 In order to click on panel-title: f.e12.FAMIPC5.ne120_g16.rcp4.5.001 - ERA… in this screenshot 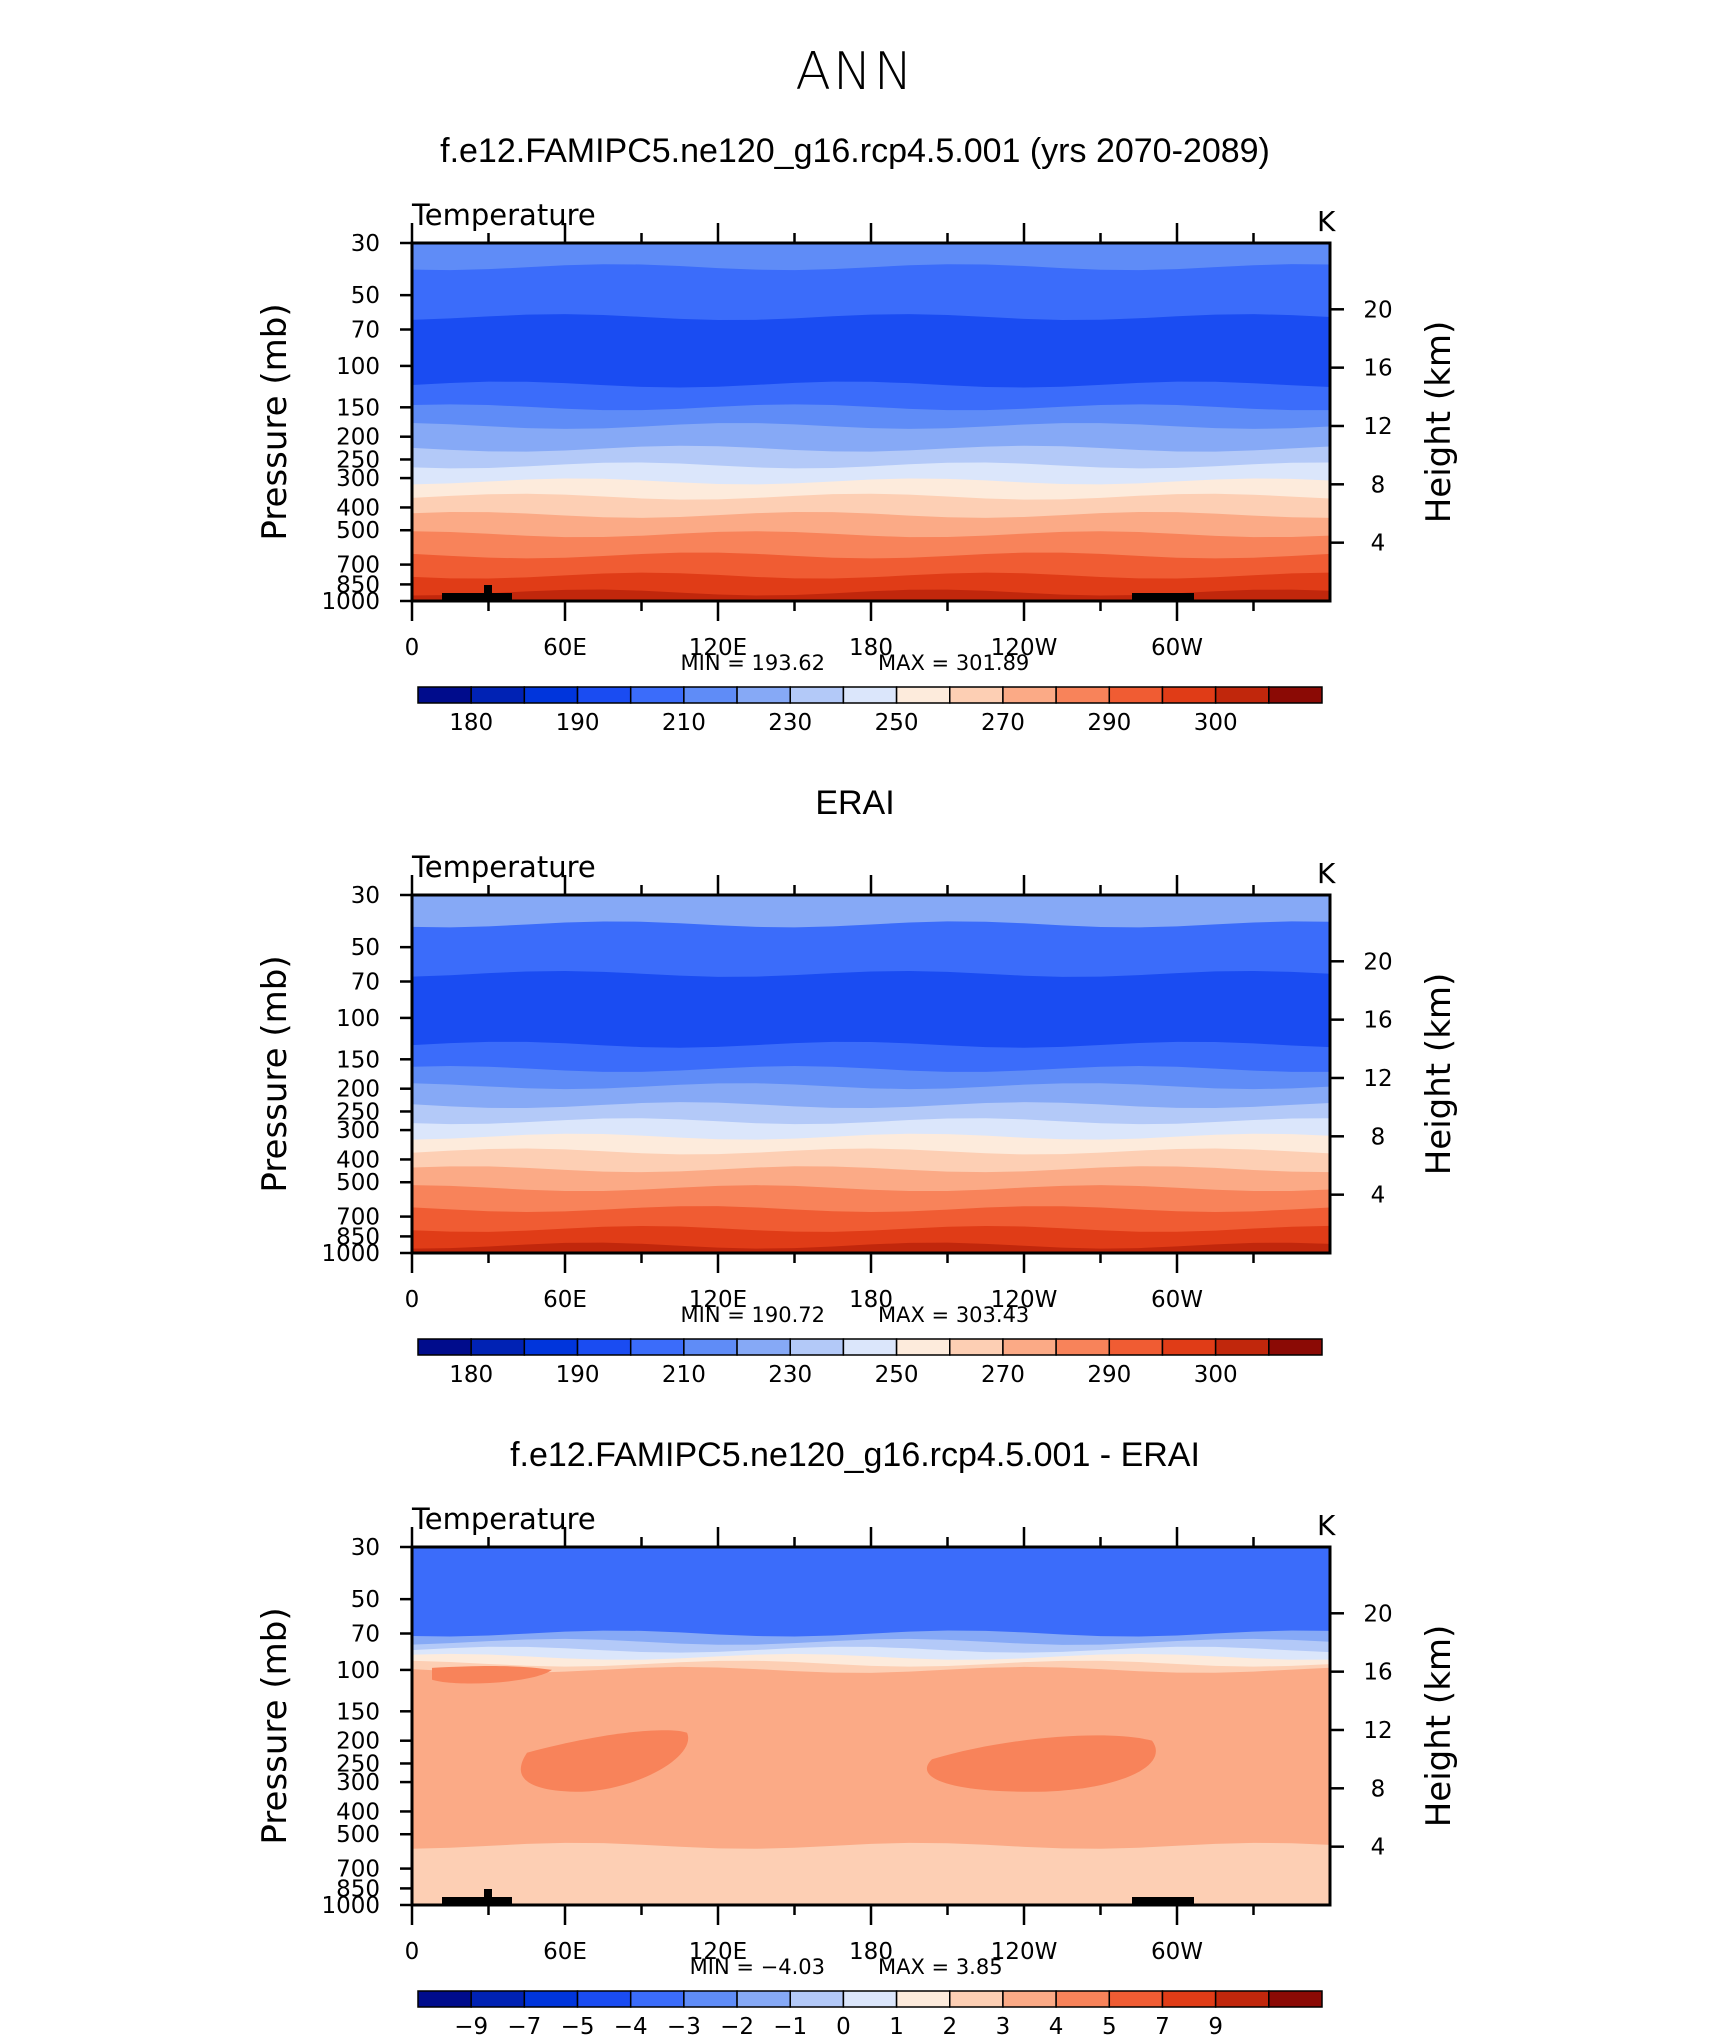, I will do `click(855, 1455)`.